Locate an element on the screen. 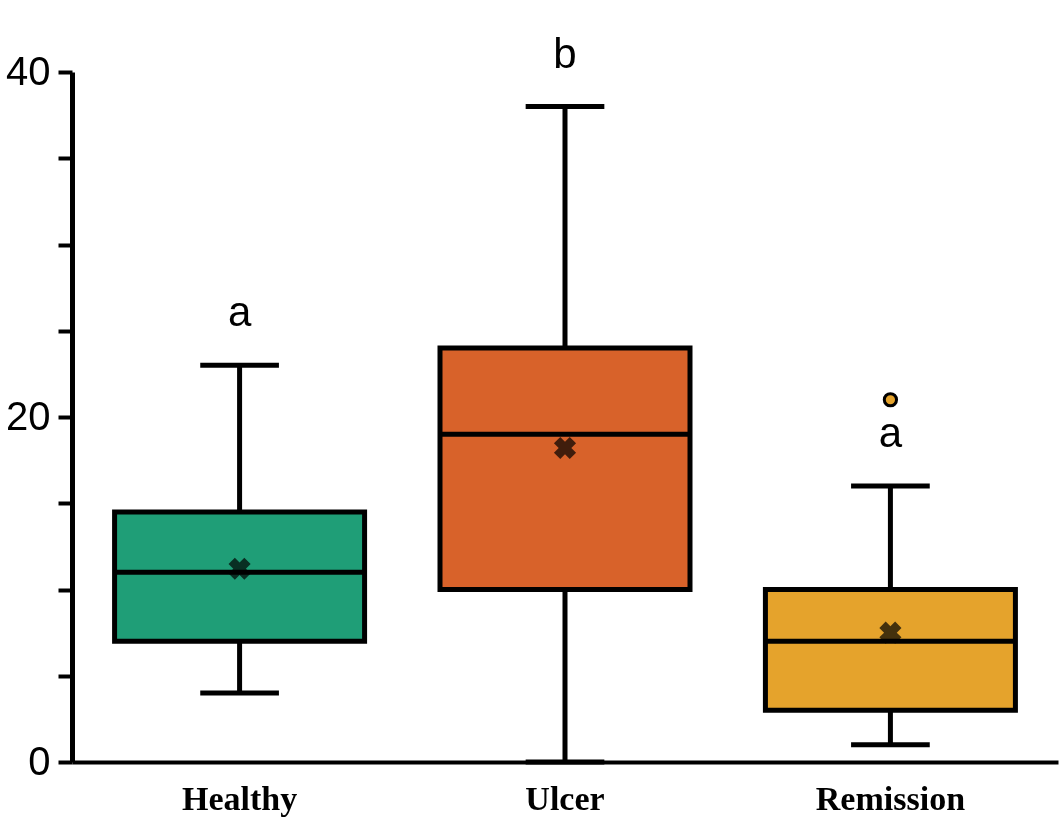 This screenshot has width=1063, height=821. y-tick-label: 20 is located at coordinates (28, 415).